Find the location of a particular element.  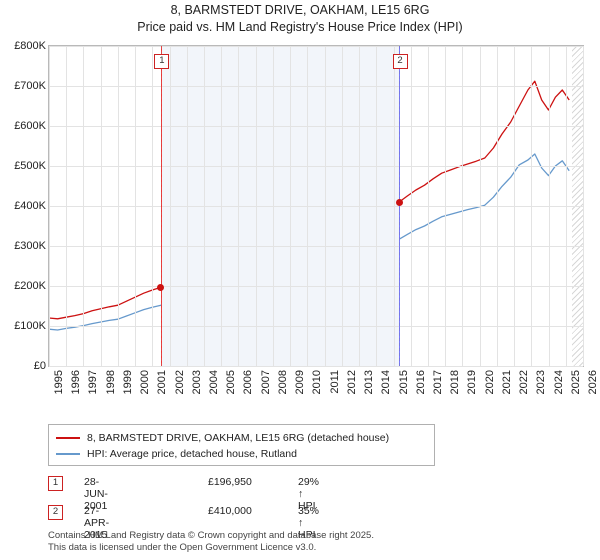

x-tick-label: 2000 is located at coordinates (145, 382).